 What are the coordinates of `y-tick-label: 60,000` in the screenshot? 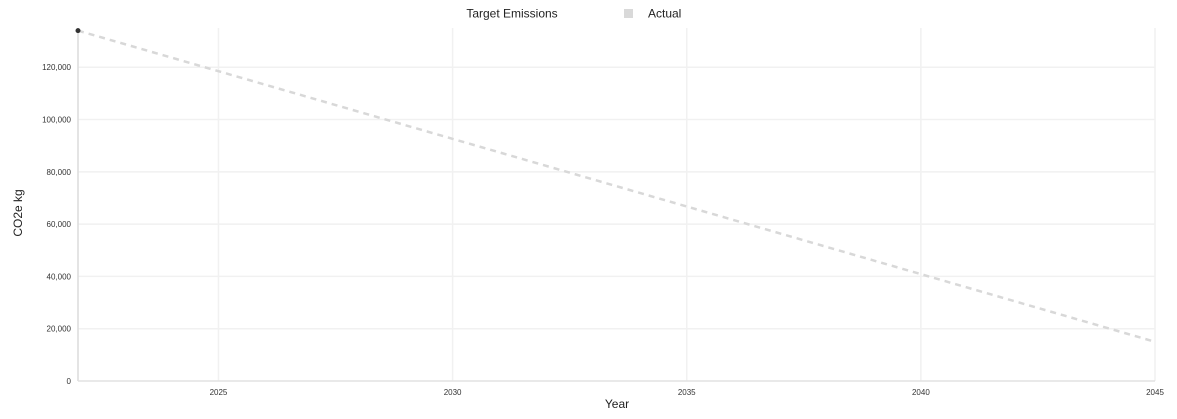 It's located at (59, 224).